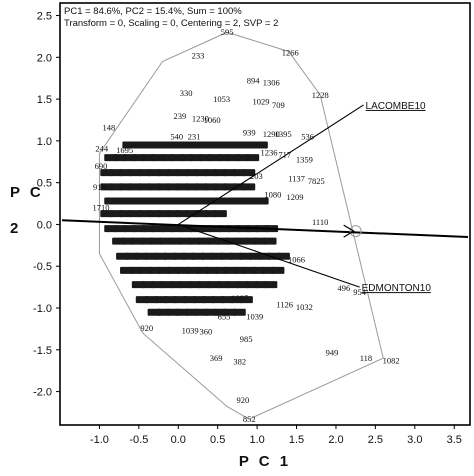  What do you see at coordinates (454, 440) in the screenshot?
I see `x-tick-label: 3.5` at bounding box center [454, 440].